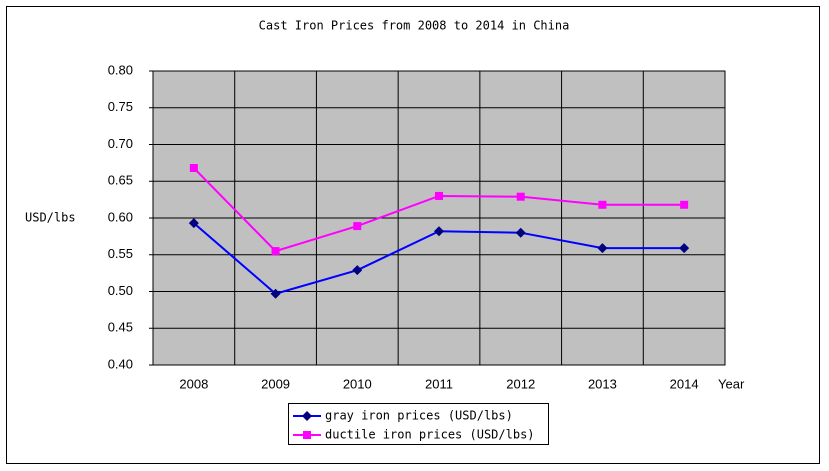  I want to click on y-tick-label: 0.50, so click(120, 290).